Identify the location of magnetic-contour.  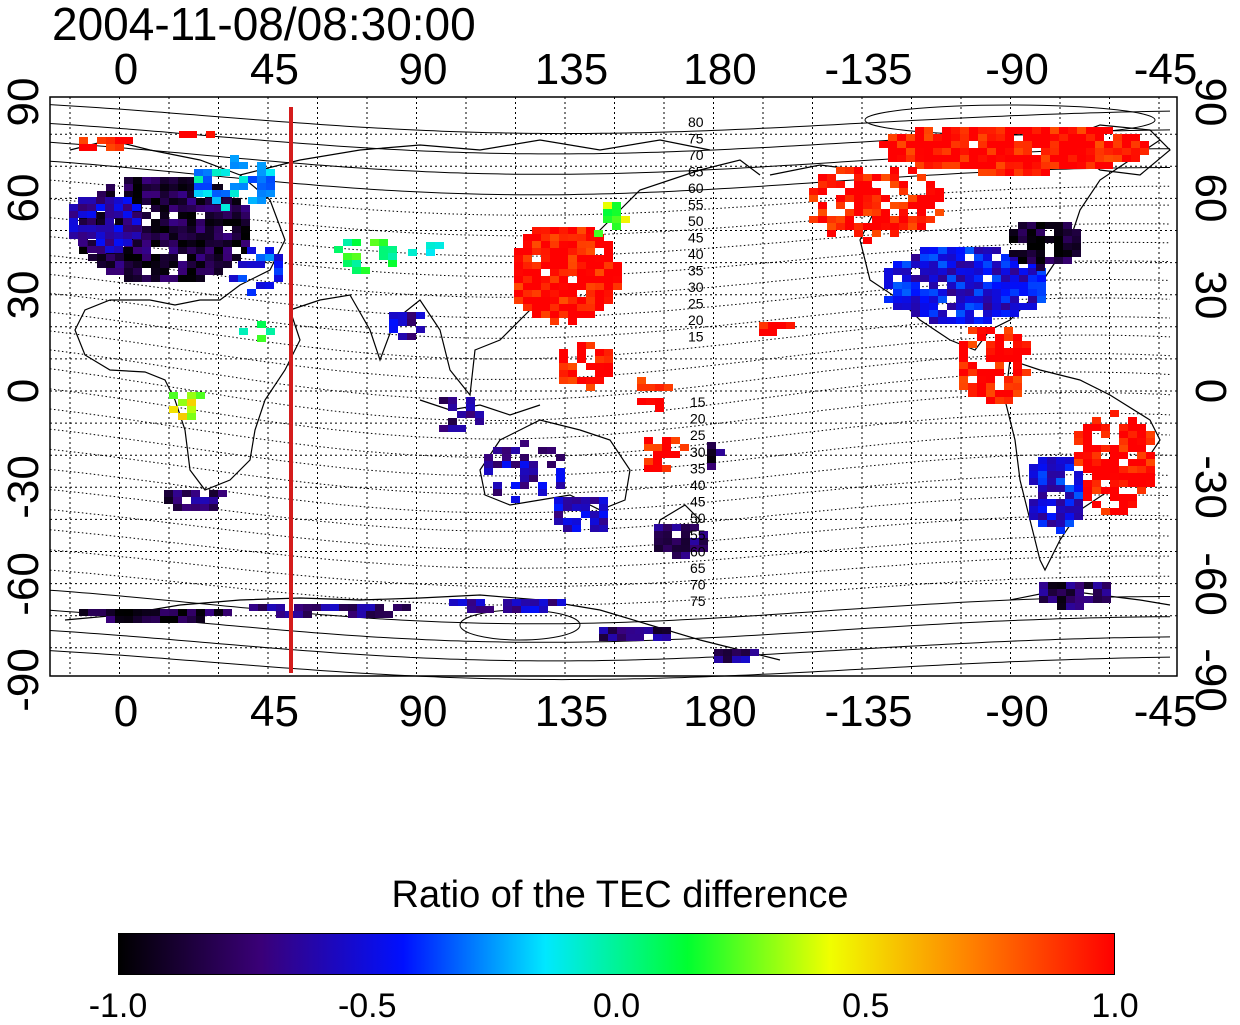
(609, 607).